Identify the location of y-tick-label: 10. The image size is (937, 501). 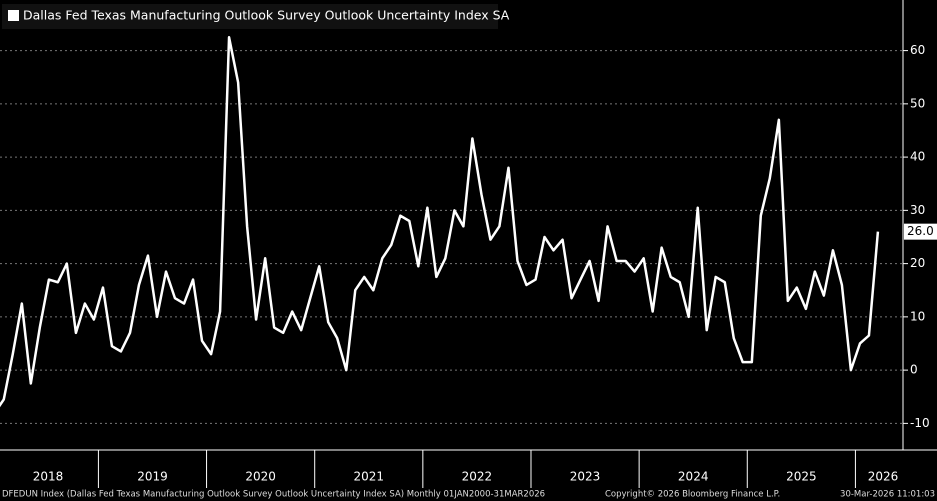
(917, 316).